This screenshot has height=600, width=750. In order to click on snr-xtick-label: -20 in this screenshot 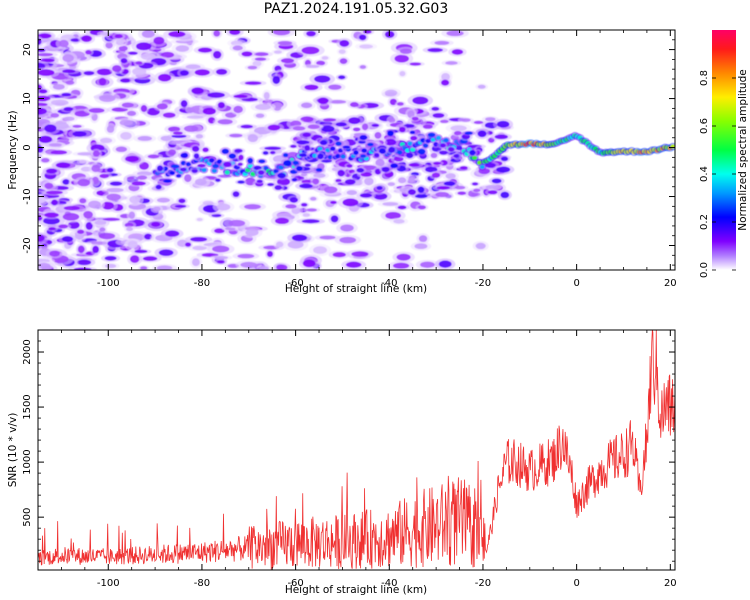, I will do `click(483, 583)`.